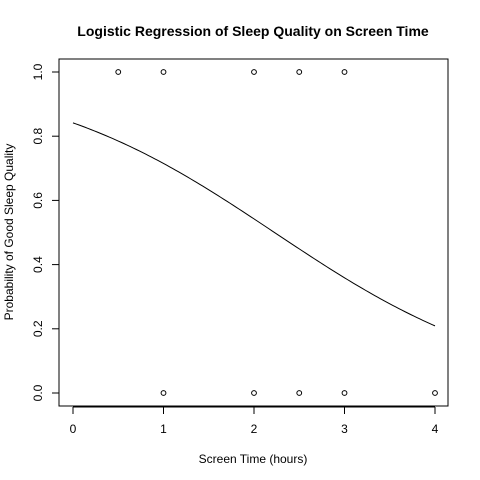 The height and width of the screenshot is (480, 480). Describe the element at coordinates (73, 429) in the screenshot. I see `x-tick-label: 0` at that location.